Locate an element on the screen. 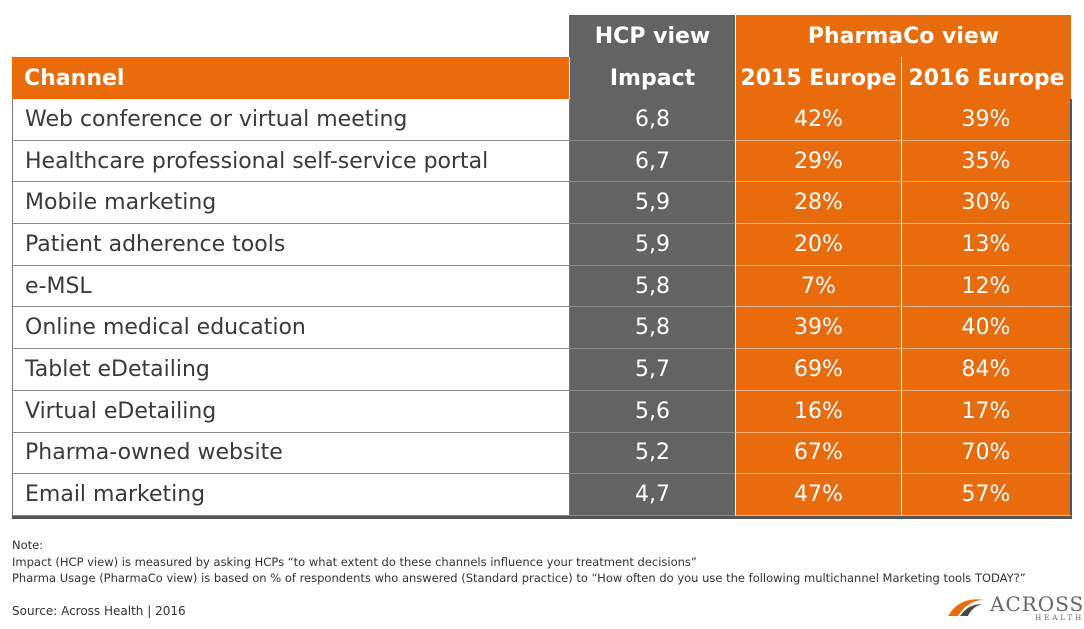  cell-impact: 6,8 is located at coordinates (653, 120).